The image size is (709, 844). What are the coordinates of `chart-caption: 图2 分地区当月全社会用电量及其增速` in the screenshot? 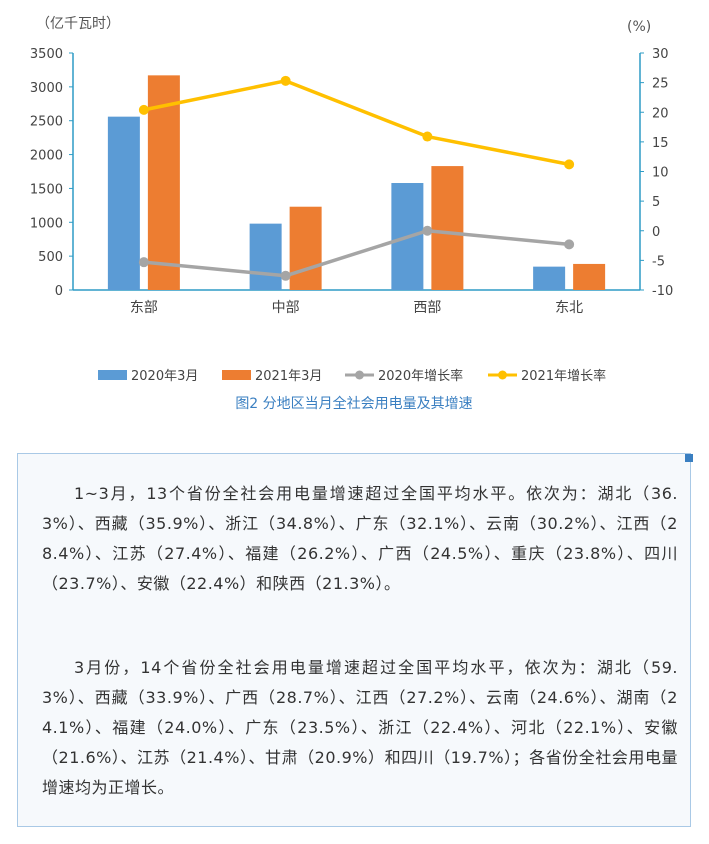 It's located at (353, 403).